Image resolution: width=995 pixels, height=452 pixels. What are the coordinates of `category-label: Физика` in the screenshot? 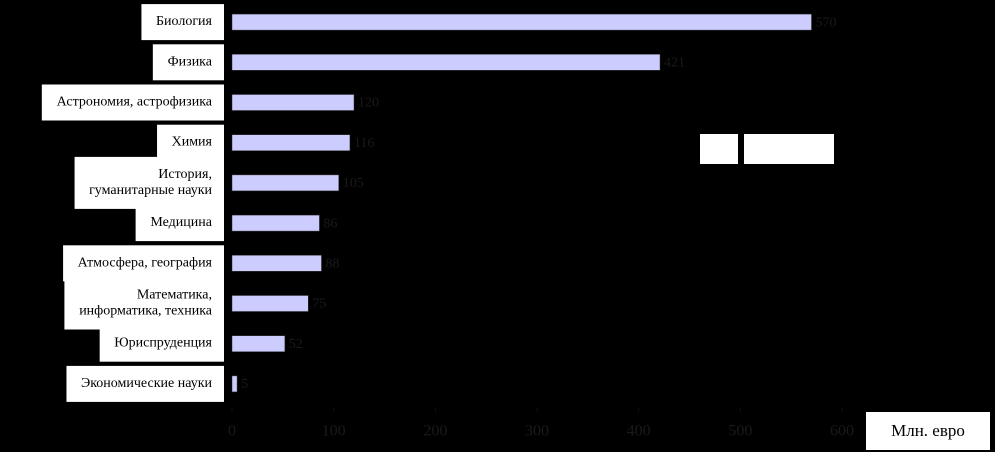 It's located at (190, 62).